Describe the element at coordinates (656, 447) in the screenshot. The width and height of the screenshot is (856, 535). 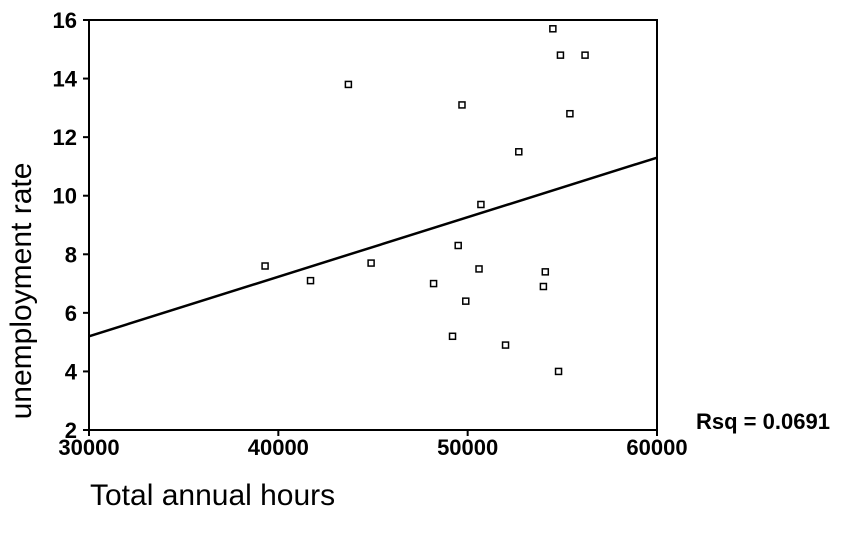
I see `x-tick-label: 60000` at that location.